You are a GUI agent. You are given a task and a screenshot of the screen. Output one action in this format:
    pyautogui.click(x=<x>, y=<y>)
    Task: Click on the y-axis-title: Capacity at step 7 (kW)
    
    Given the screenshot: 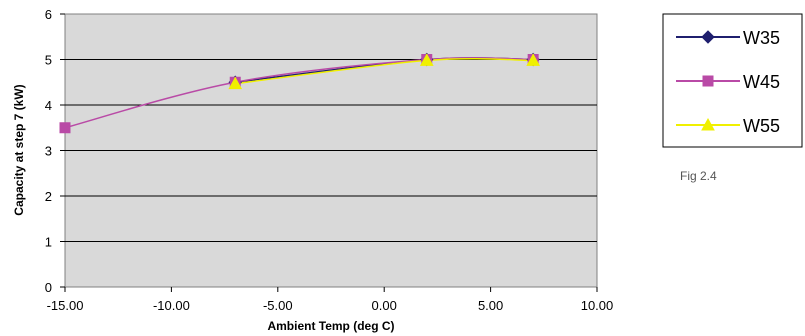 What is the action you would take?
    pyautogui.click(x=19, y=149)
    